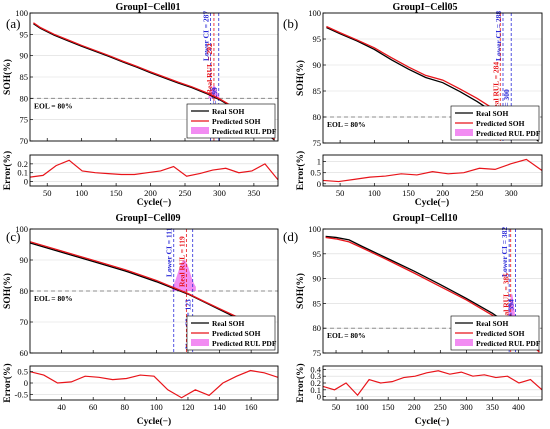 This screenshot has height=429, width=550. Describe the element at coordinates (319, 162) in the screenshot. I see `err-ytick-label: 1` at that location.